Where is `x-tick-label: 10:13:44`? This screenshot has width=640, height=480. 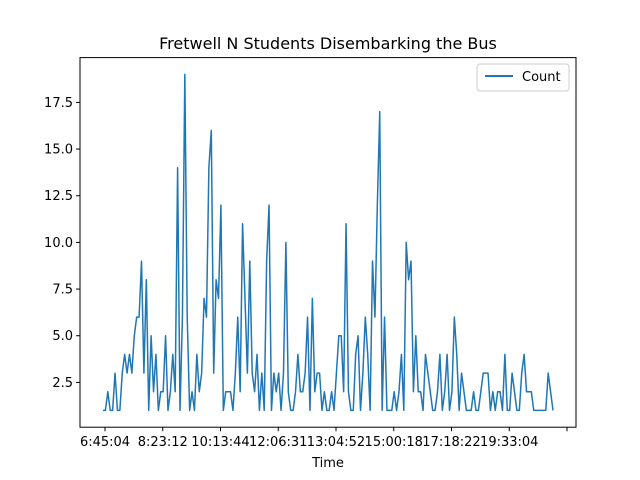 x-tick-label: 10:13:44 is located at coordinates (220, 442).